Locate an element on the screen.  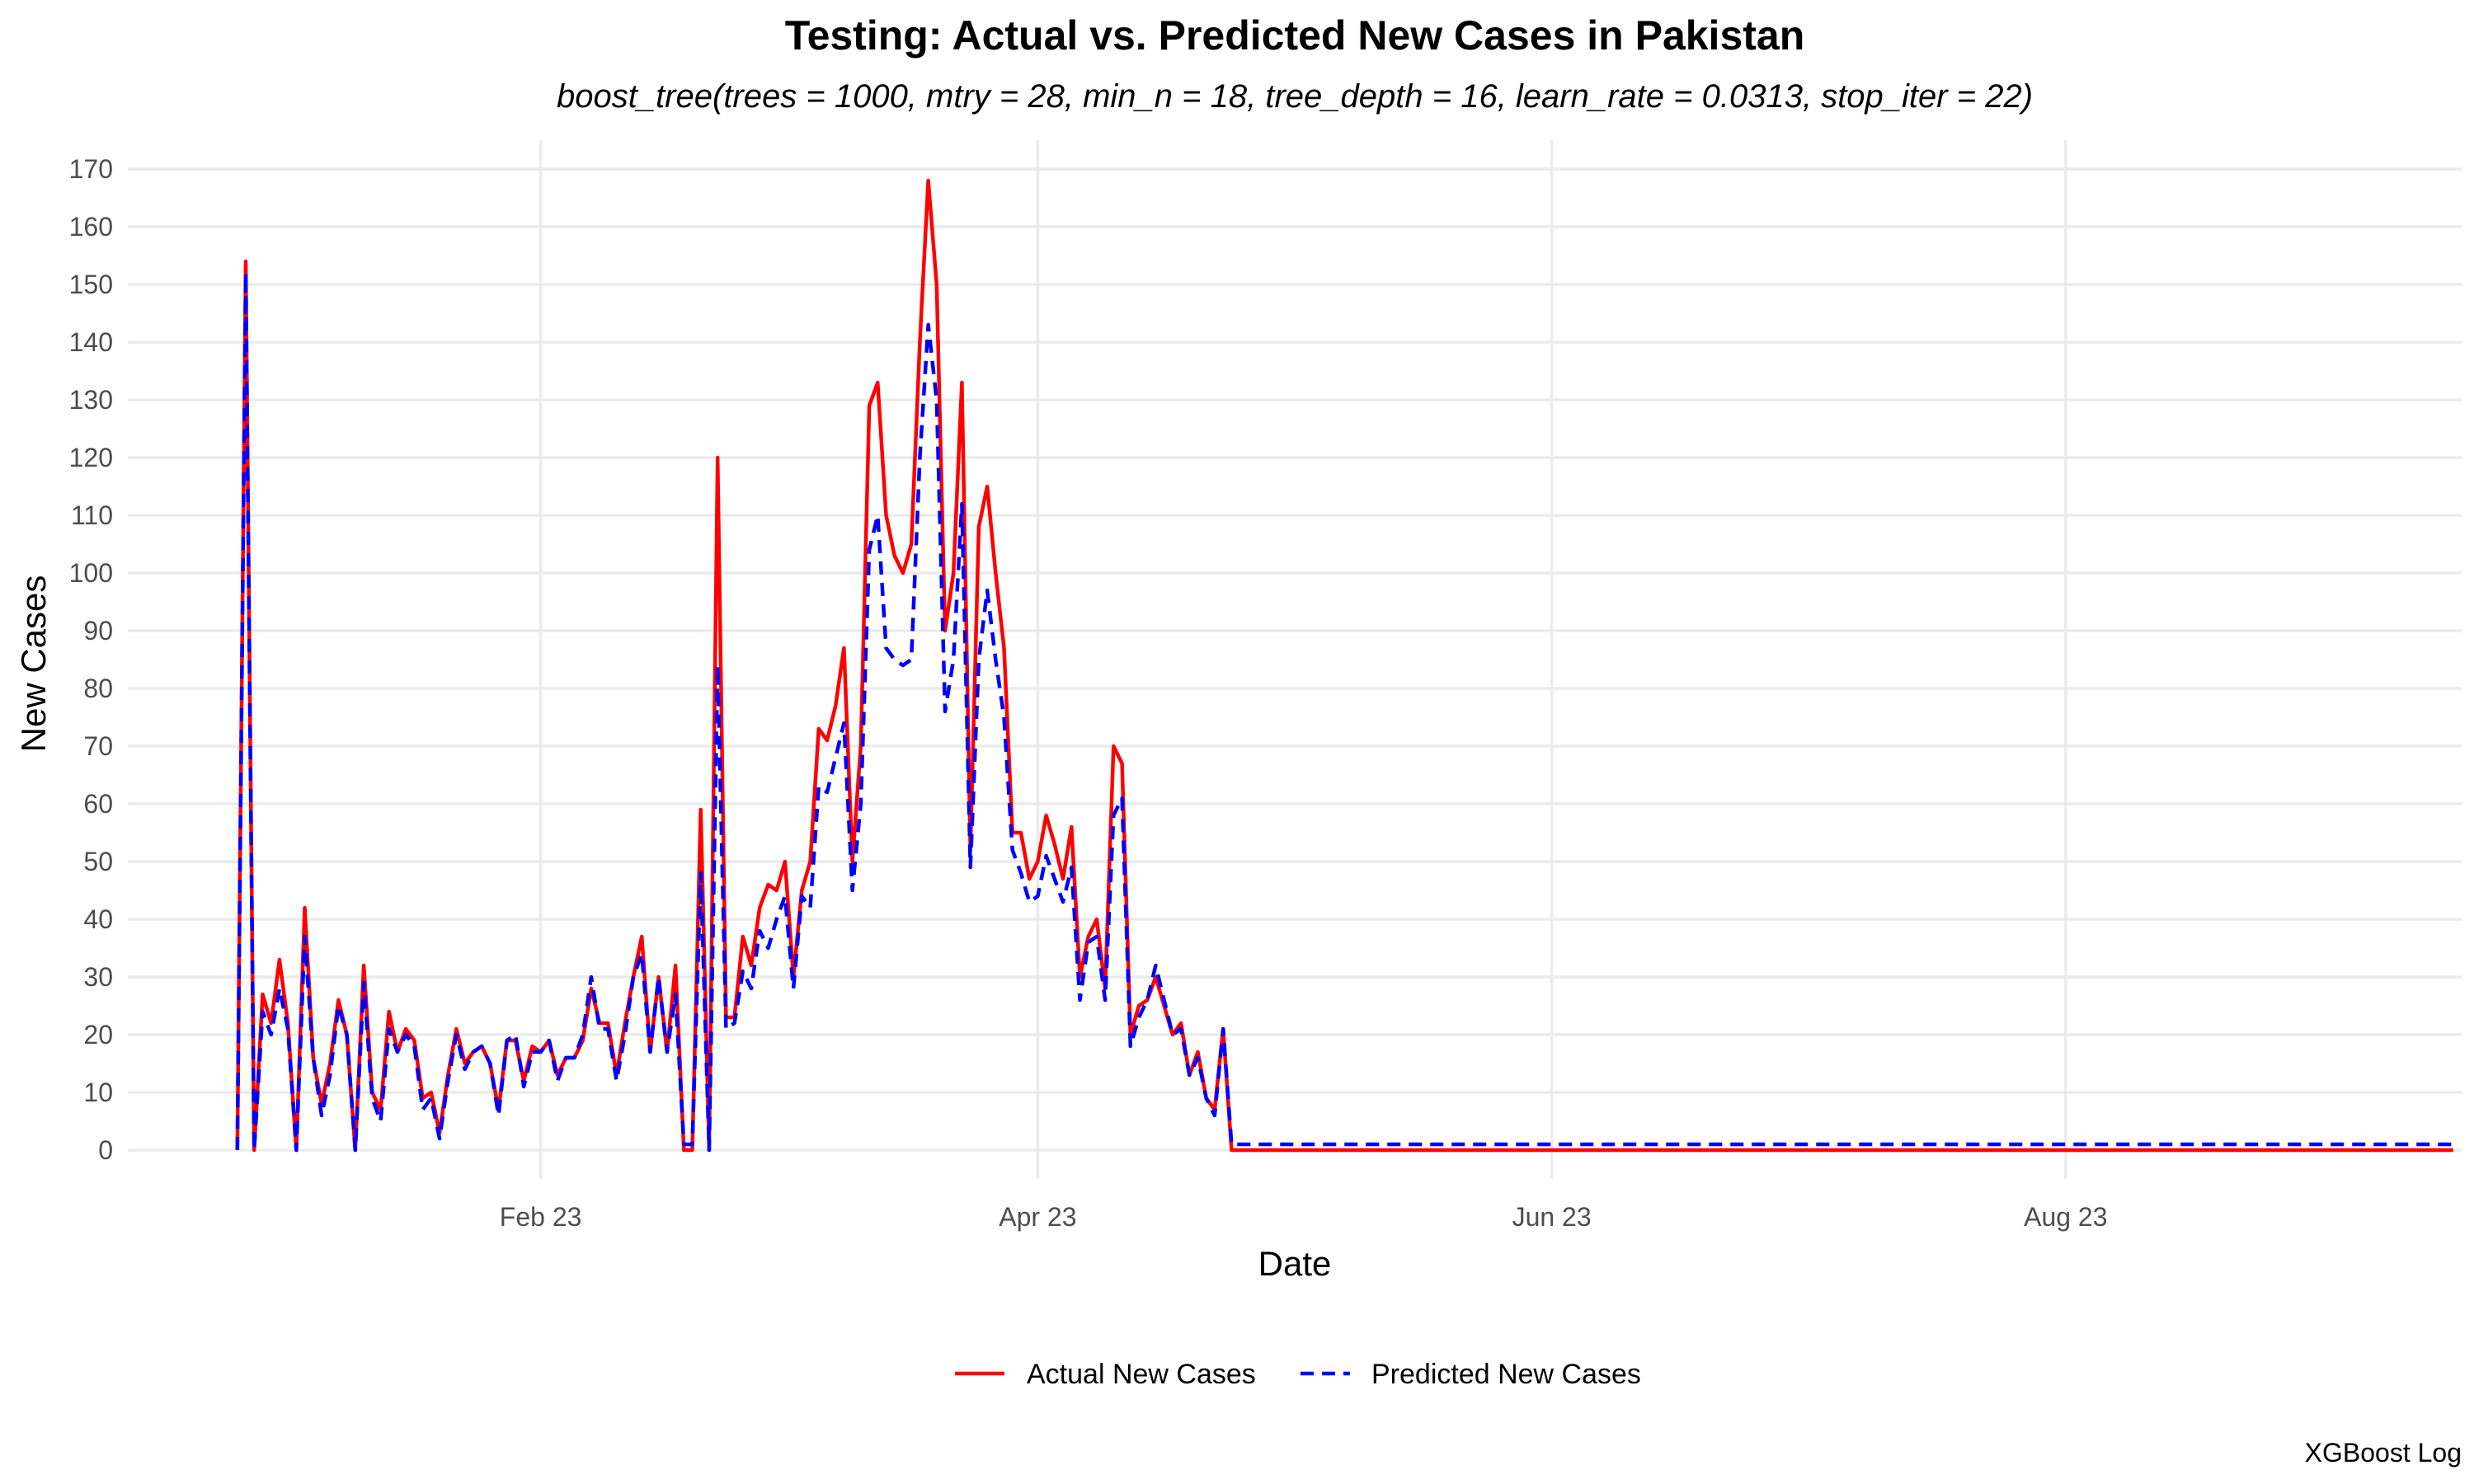
x-axis-title: Date is located at coordinates (1295, 1263).